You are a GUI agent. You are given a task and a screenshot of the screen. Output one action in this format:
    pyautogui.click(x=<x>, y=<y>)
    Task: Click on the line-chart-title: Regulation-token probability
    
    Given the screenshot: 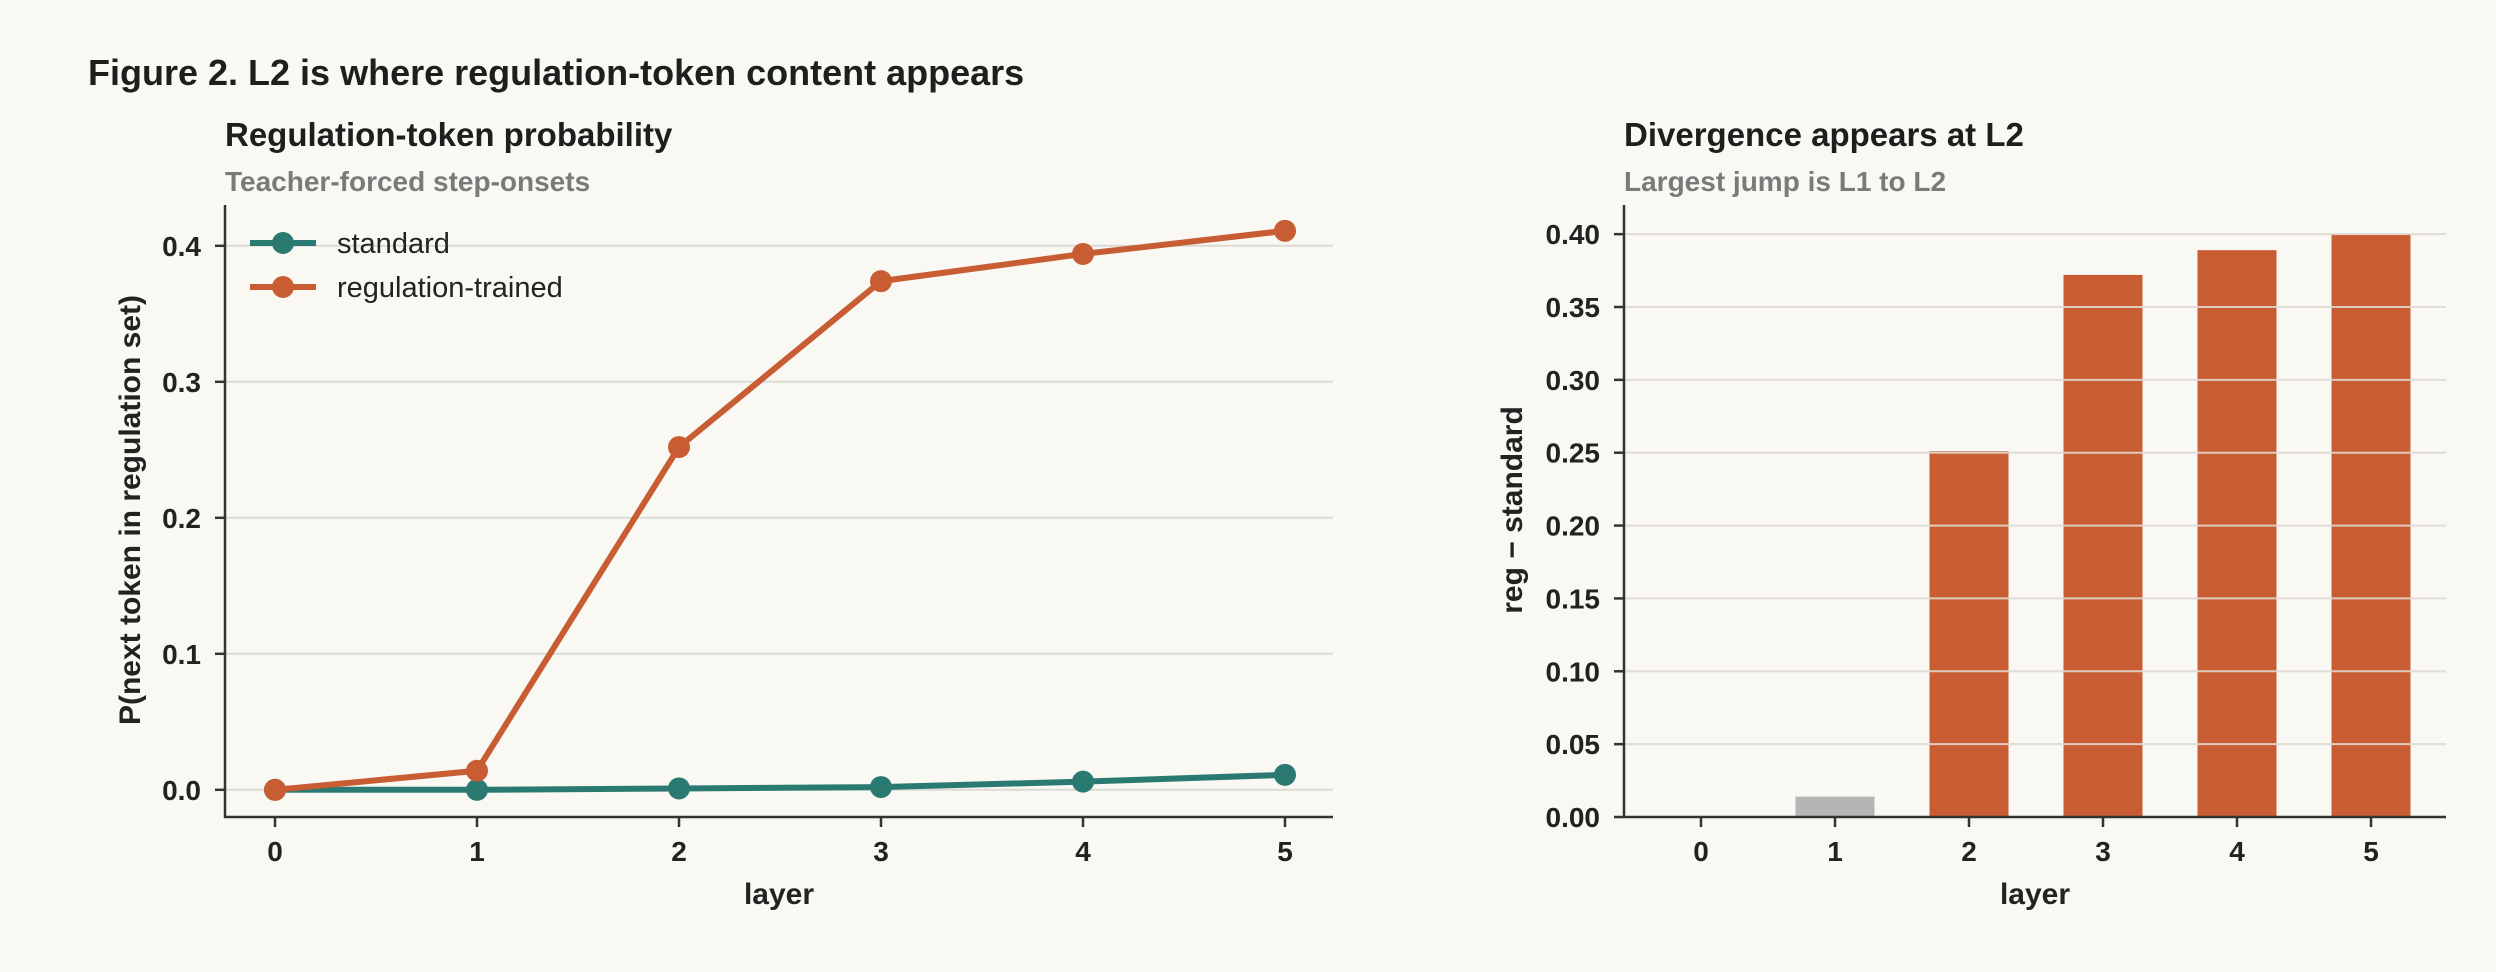 What is the action you would take?
    pyautogui.click(x=449, y=134)
    